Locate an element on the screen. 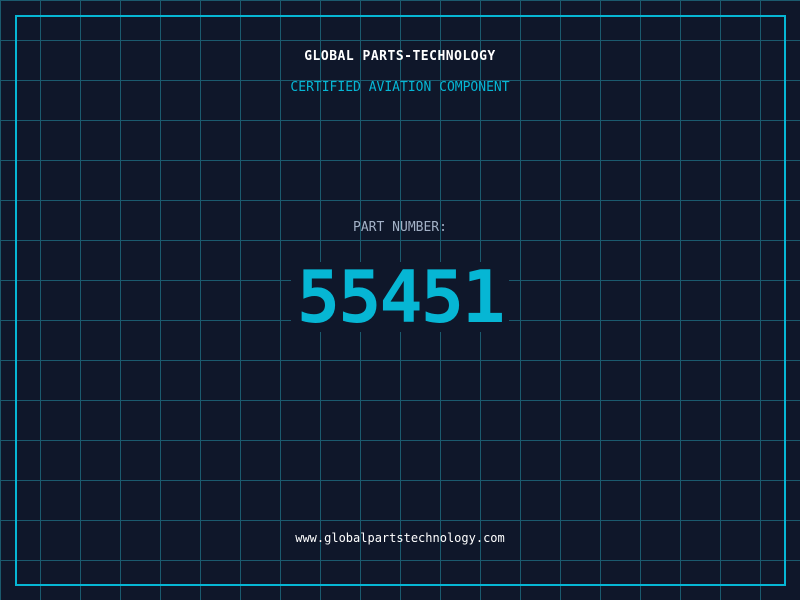 The width and height of the screenshot is (800, 600). website-url: www.globalpartstechnology.com is located at coordinates (400, 538).